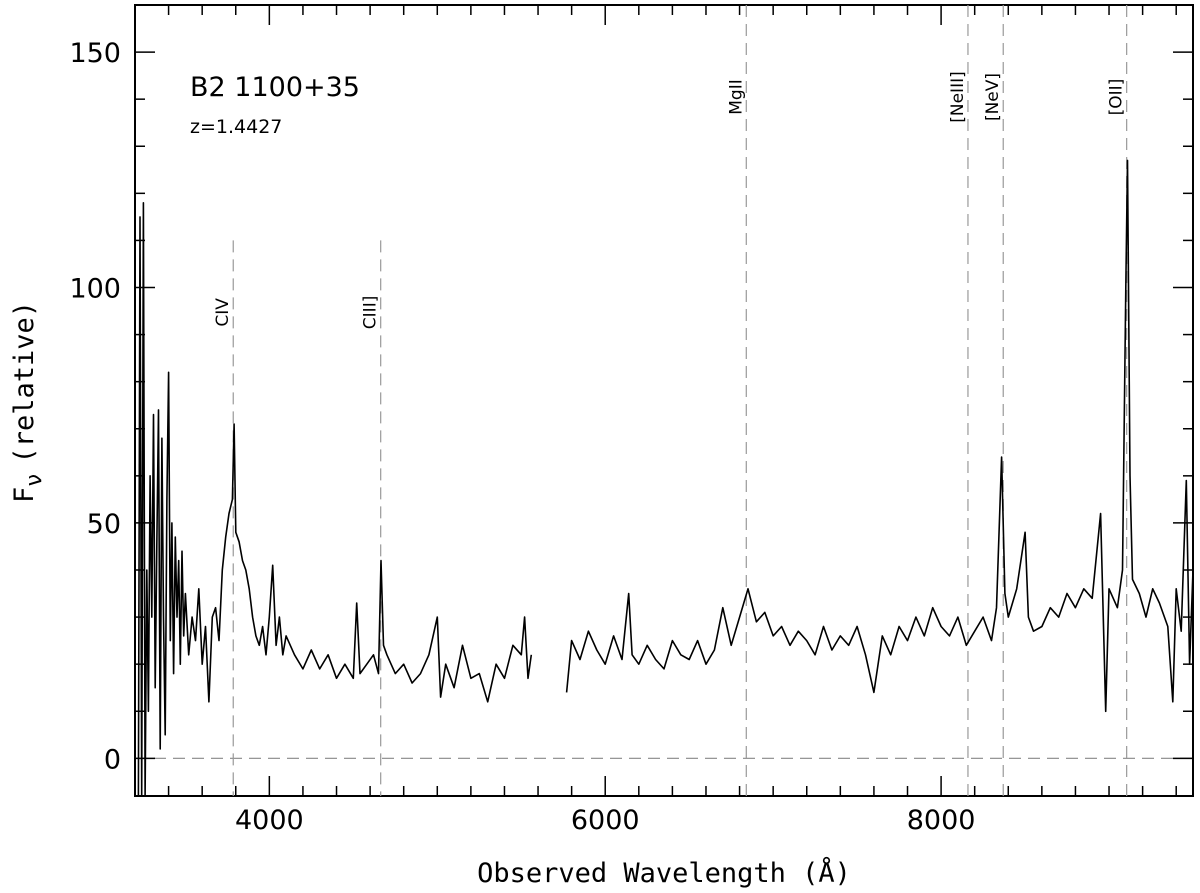 The width and height of the screenshot is (1200, 893). I want to click on y-axis-title: Fν (relative), so click(28, 402).